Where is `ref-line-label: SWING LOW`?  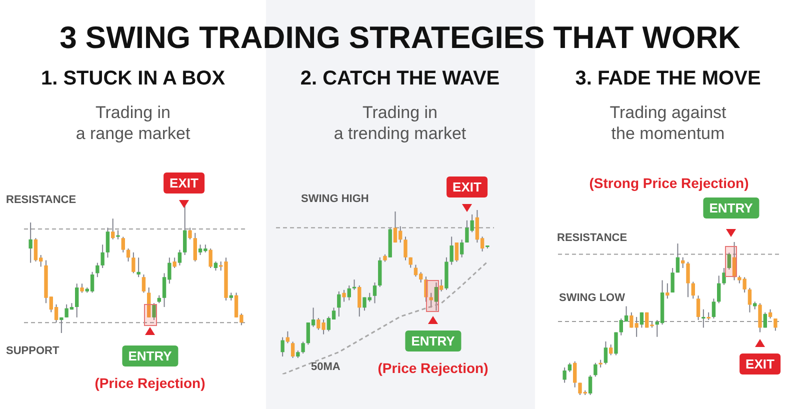 ref-line-label: SWING LOW is located at coordinates (592, 298).